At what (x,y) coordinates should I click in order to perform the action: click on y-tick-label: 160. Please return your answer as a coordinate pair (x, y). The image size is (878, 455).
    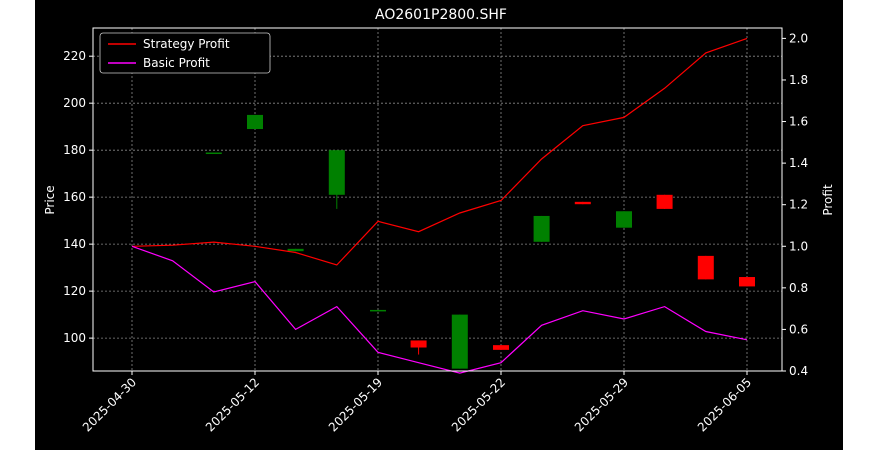
    Looking at the image, I should click on (74, 197).